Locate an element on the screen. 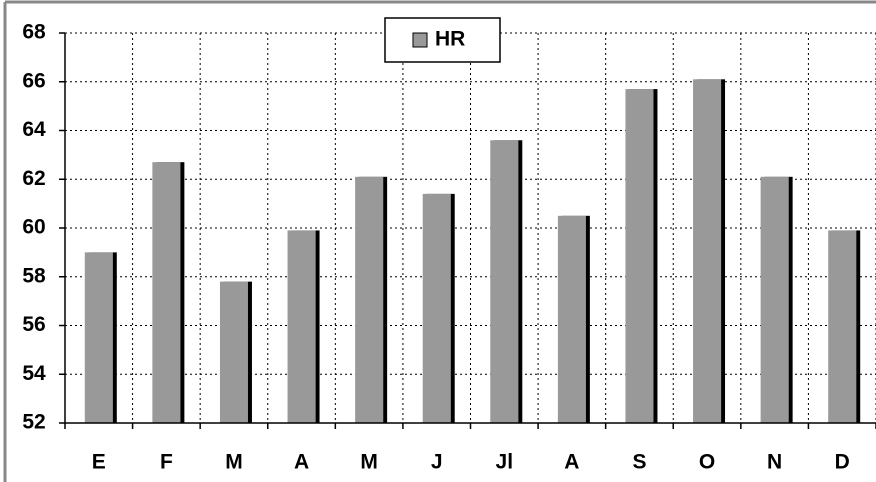  y-tick-label: 68 is located at coordinates (34, 32).